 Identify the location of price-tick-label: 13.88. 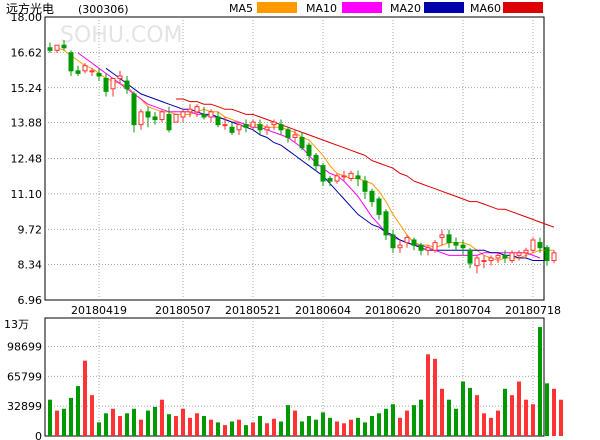
(27, 123).